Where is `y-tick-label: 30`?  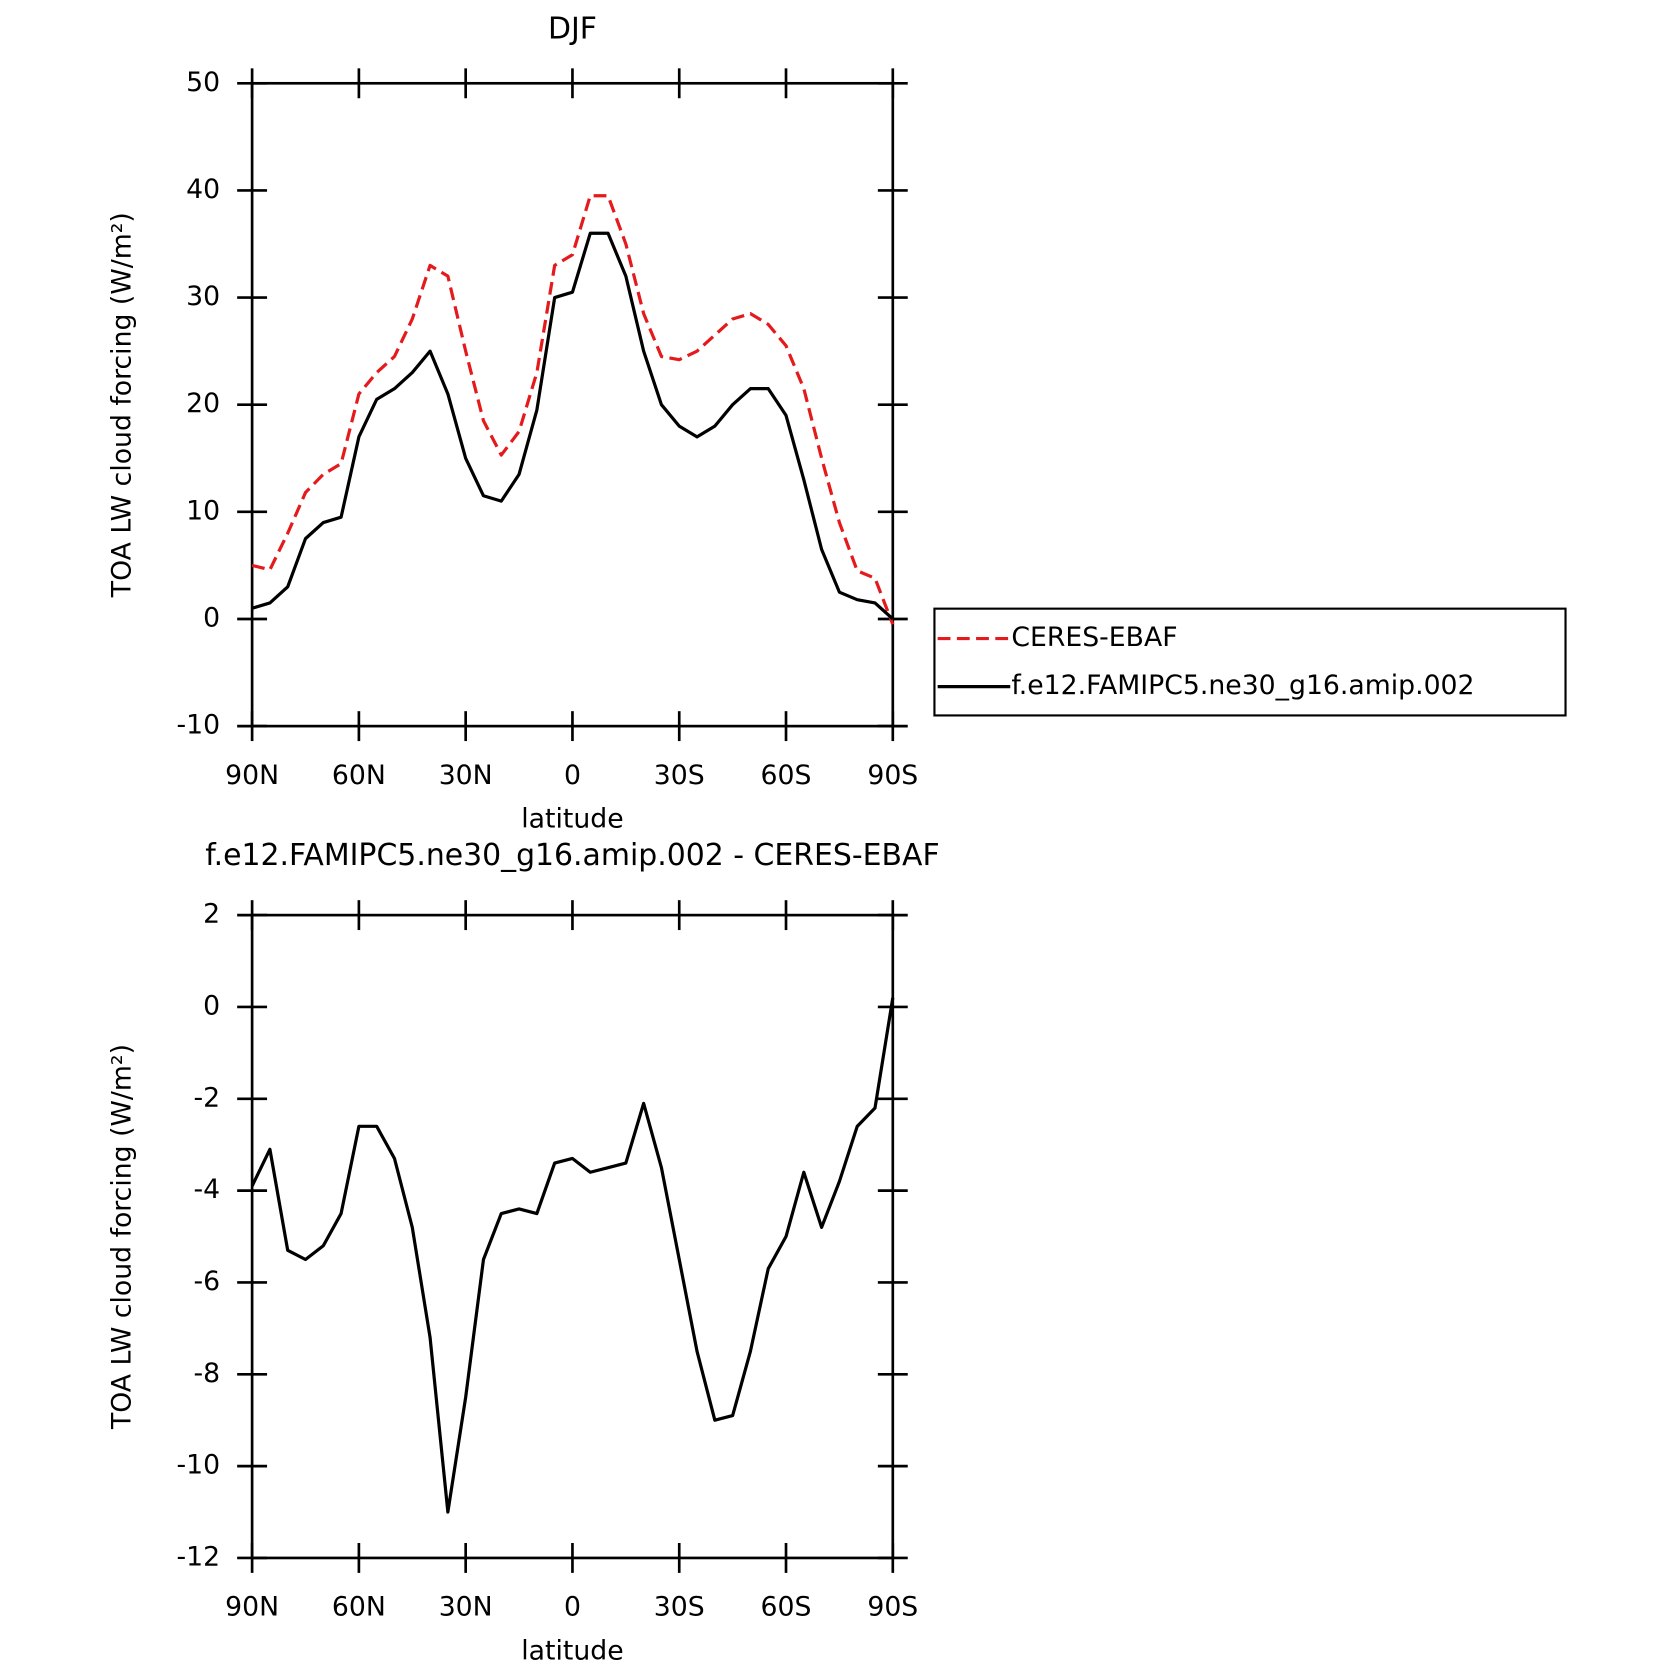 y-tick-label: 30 is located at coordinates (203, 296).